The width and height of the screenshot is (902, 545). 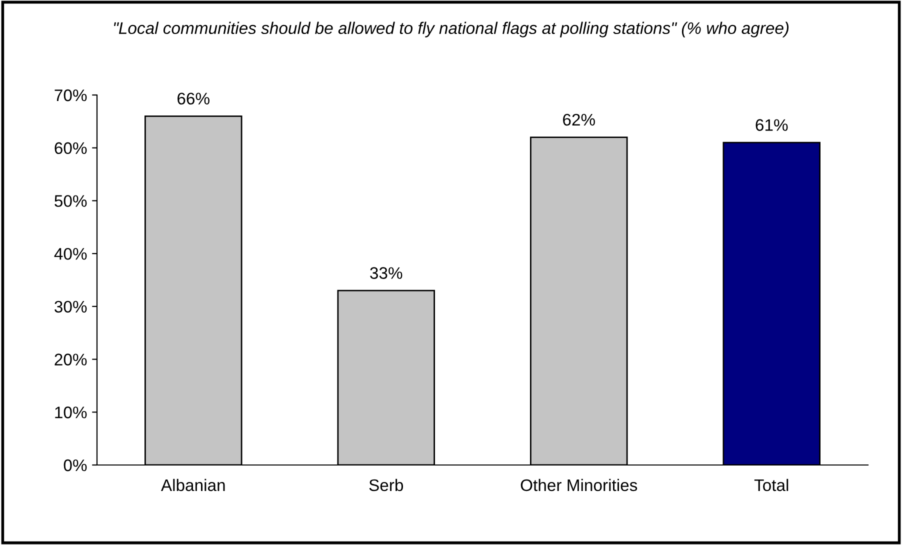 What do you see at coordinates (70, 95) in the screenshot?
I see `y-tick-label: 70%` at bounding box center [70, 95].